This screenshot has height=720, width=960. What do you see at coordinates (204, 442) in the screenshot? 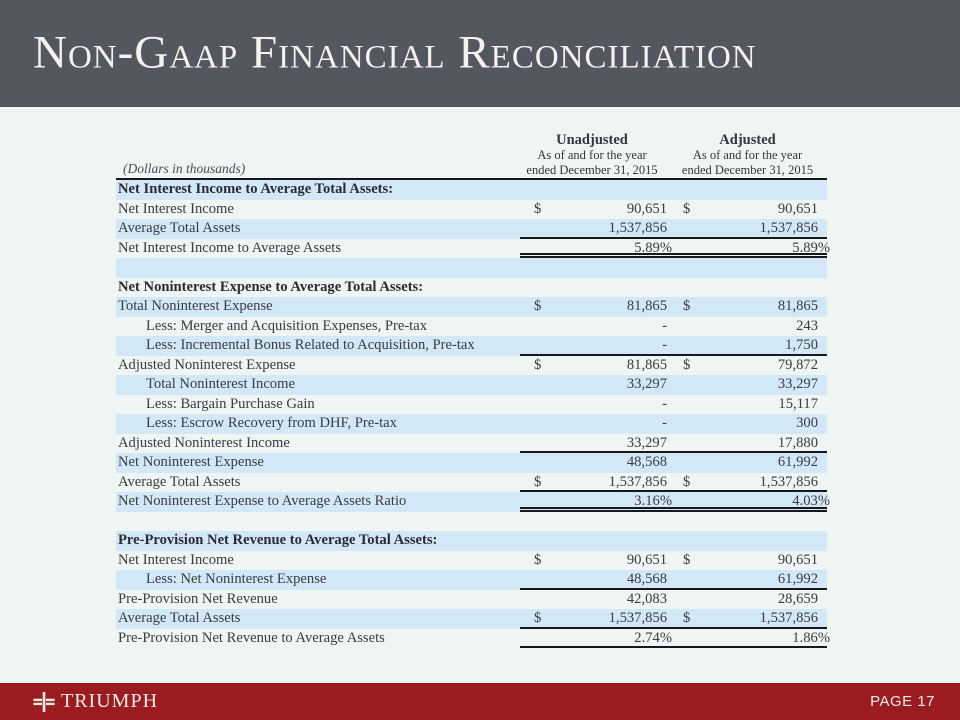
I see `row-label: Adjusted Noninterest Income` at bounding box center [204, 442].